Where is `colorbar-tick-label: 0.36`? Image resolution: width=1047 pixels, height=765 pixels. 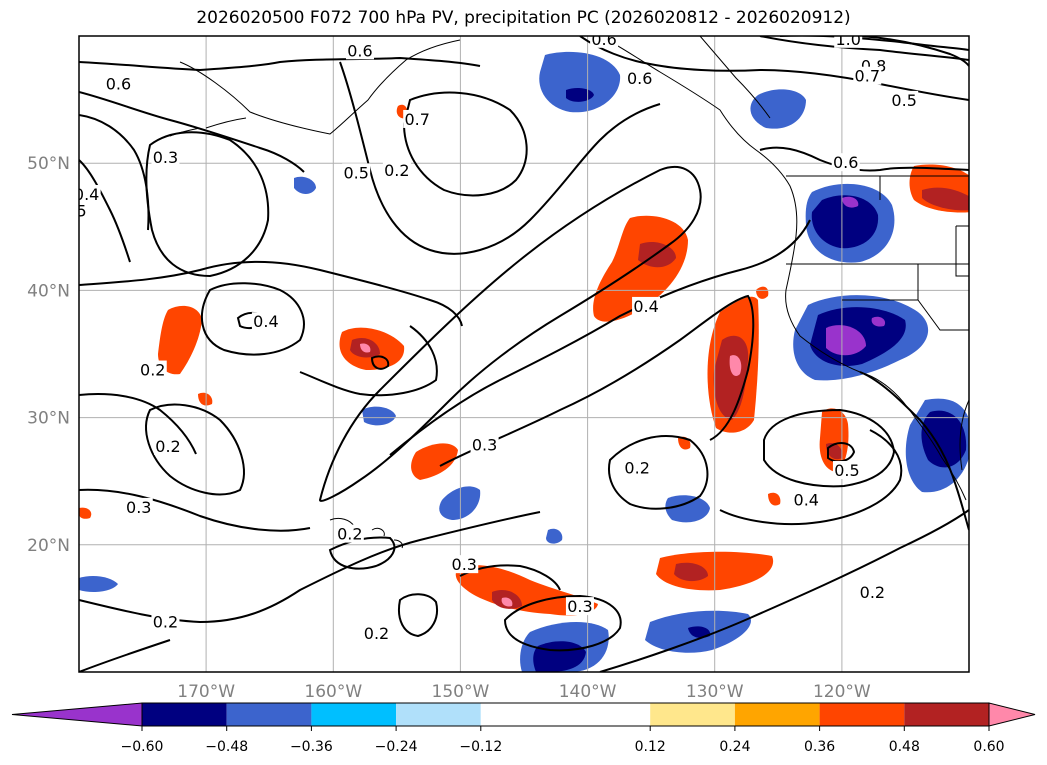
colorbar-tick-label: 0.36 is located at coordinates (819, 747).